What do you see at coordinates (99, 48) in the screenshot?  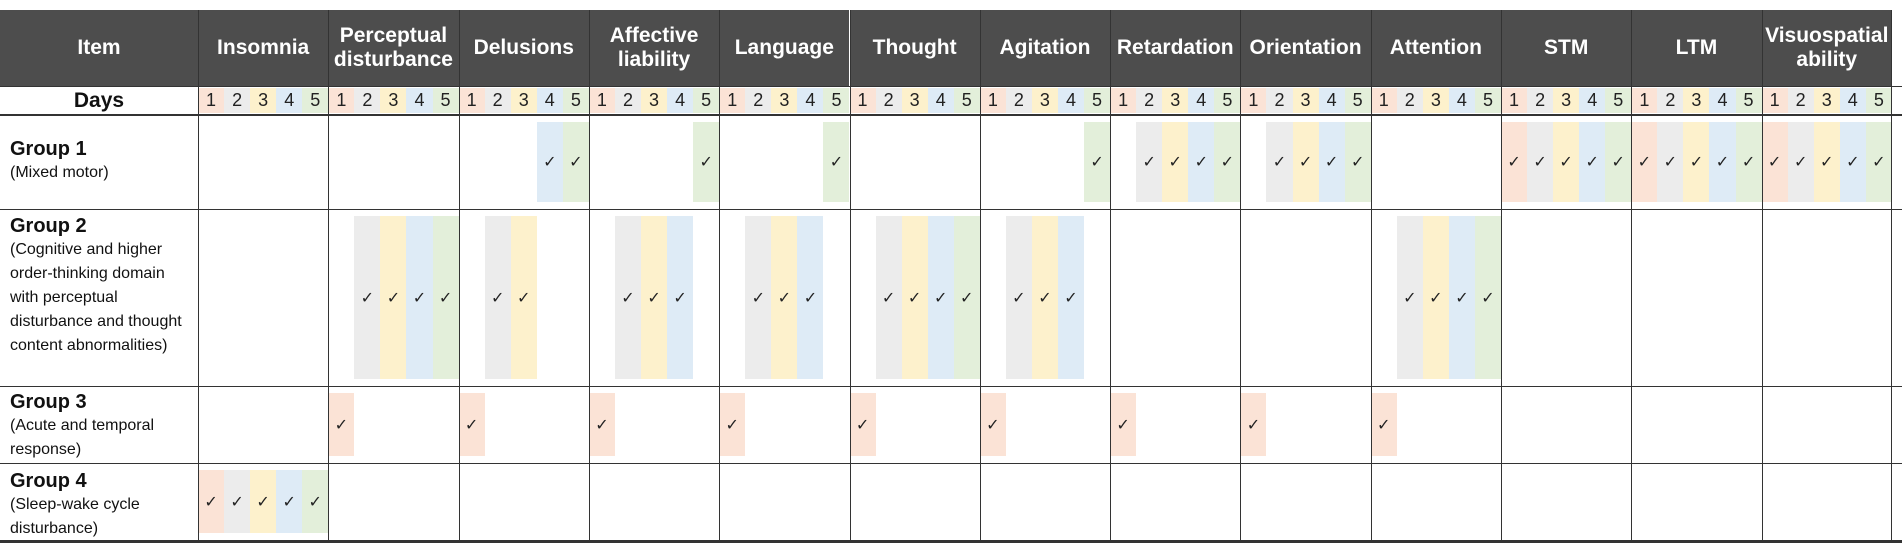 I see `header-item: Item` at bounding box center [99, 48].